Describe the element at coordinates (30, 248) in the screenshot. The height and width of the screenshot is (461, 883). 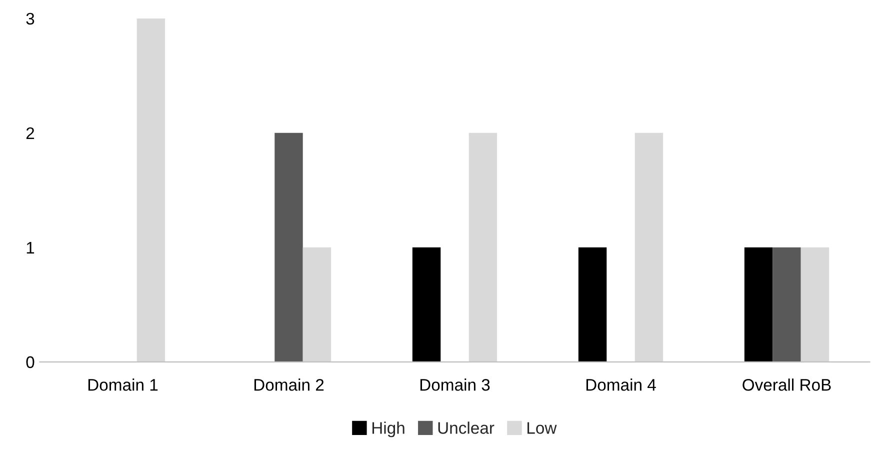
I see `y-tick-label: 1` at that location.